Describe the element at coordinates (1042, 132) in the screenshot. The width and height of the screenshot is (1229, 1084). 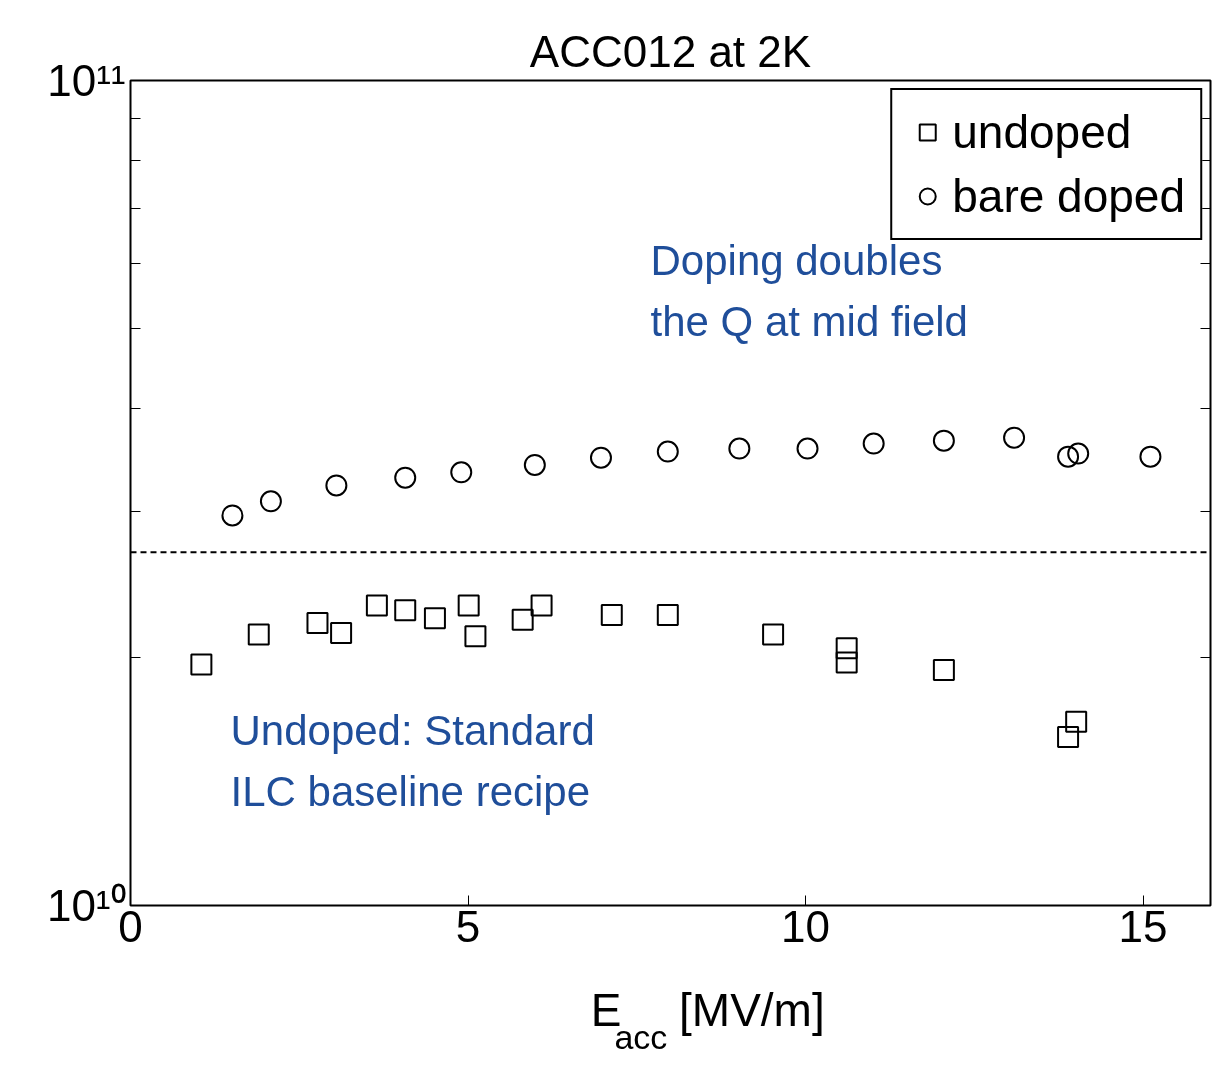
I see `legend-label: undoped` at that location.